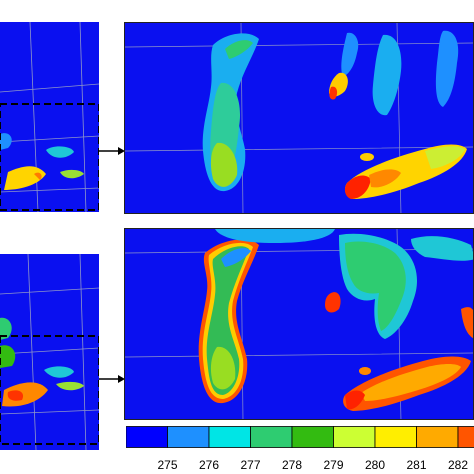 This screenshot has width=474, height=474. Describe the element at coordinates (375, 286) in the screenshot. I see `lake-huron-interior` at that location.